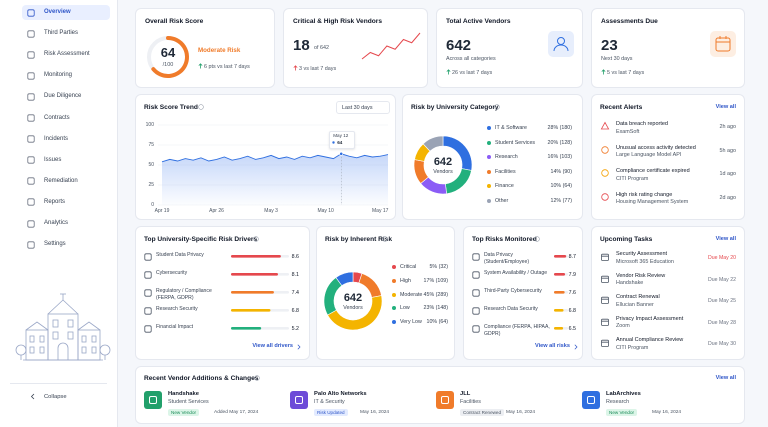 This screenshot has width=768, height=427. What do you see at coordinates (295, 329) in the screenshot?
I see `risk-value: 5.2` at bounding box center [295, 329].